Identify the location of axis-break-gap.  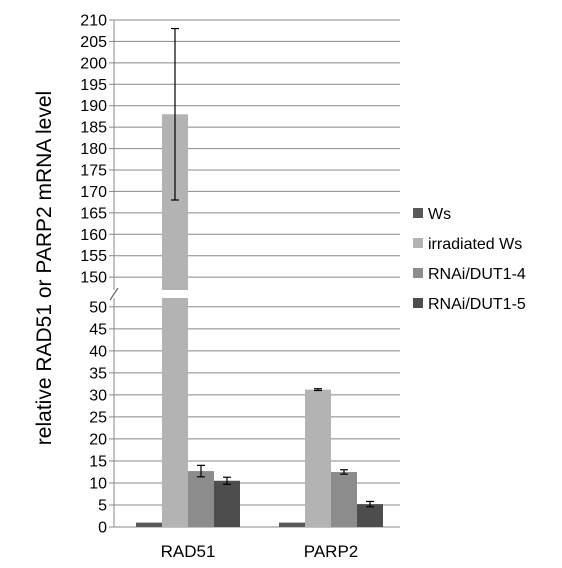
(260, 294).